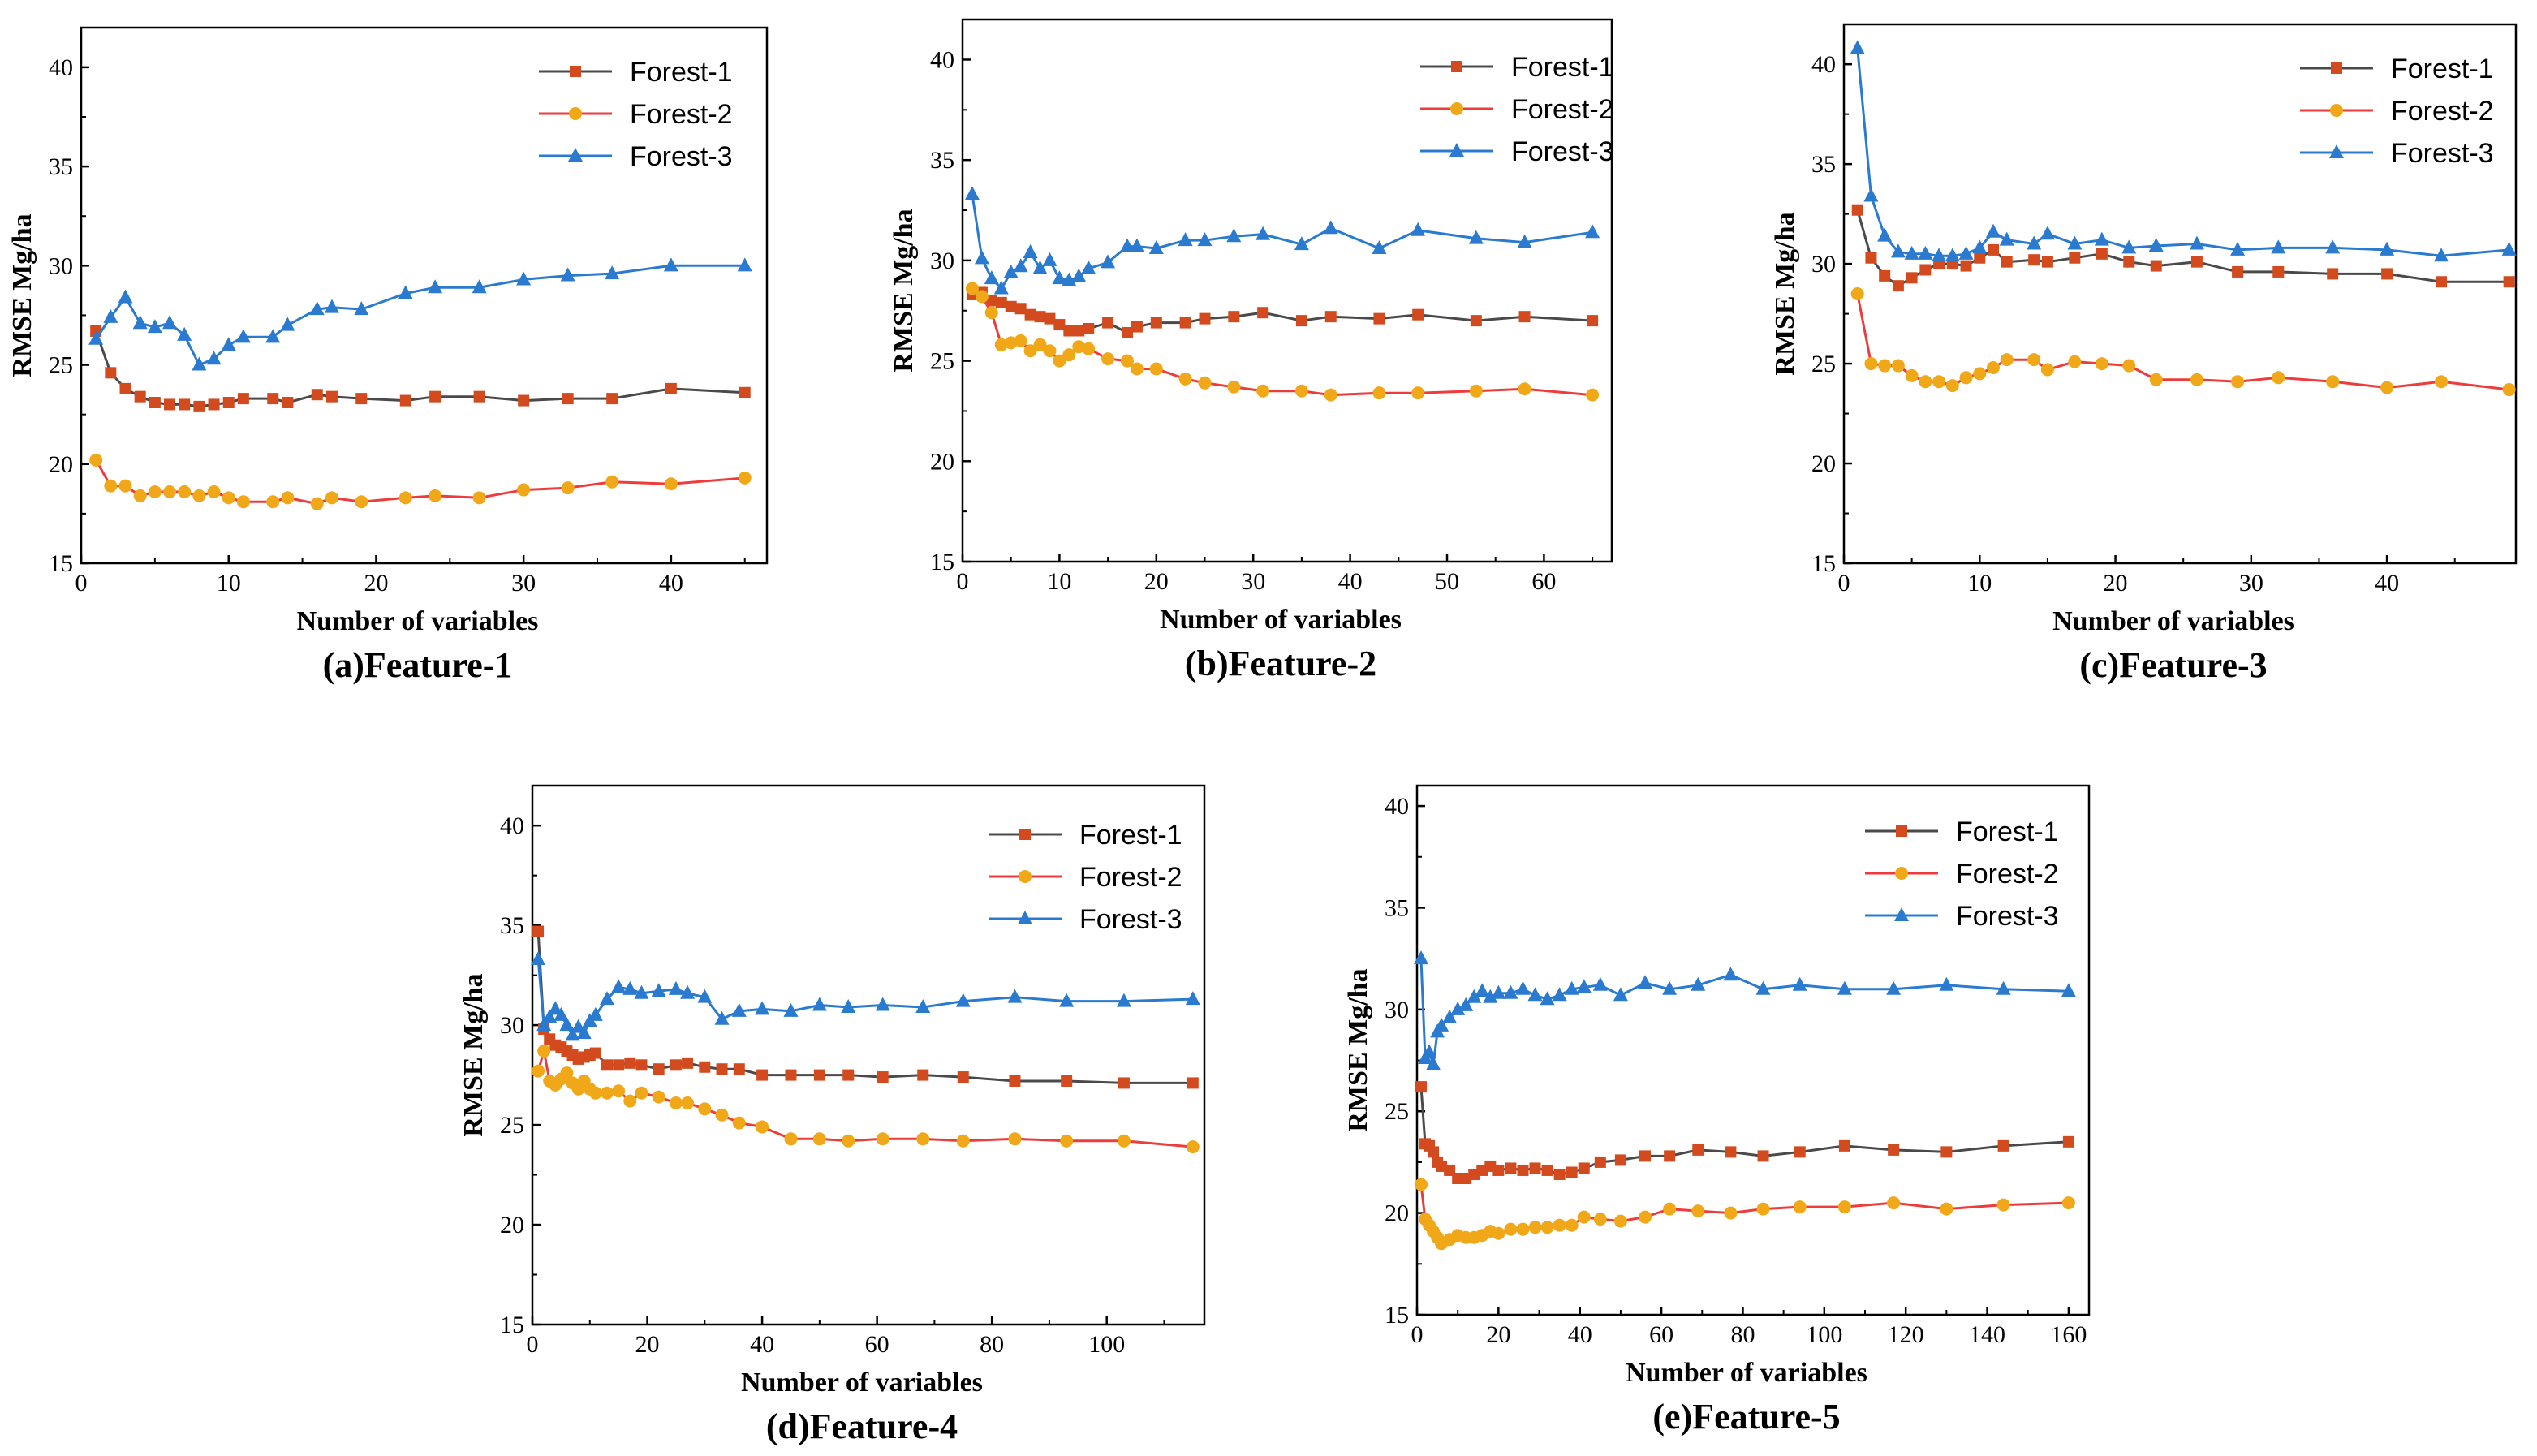 The height and width of the screenshot is (1456, 2537). I want to click on y-axis-title: RMSE Mg/ha, so click(904, 290).